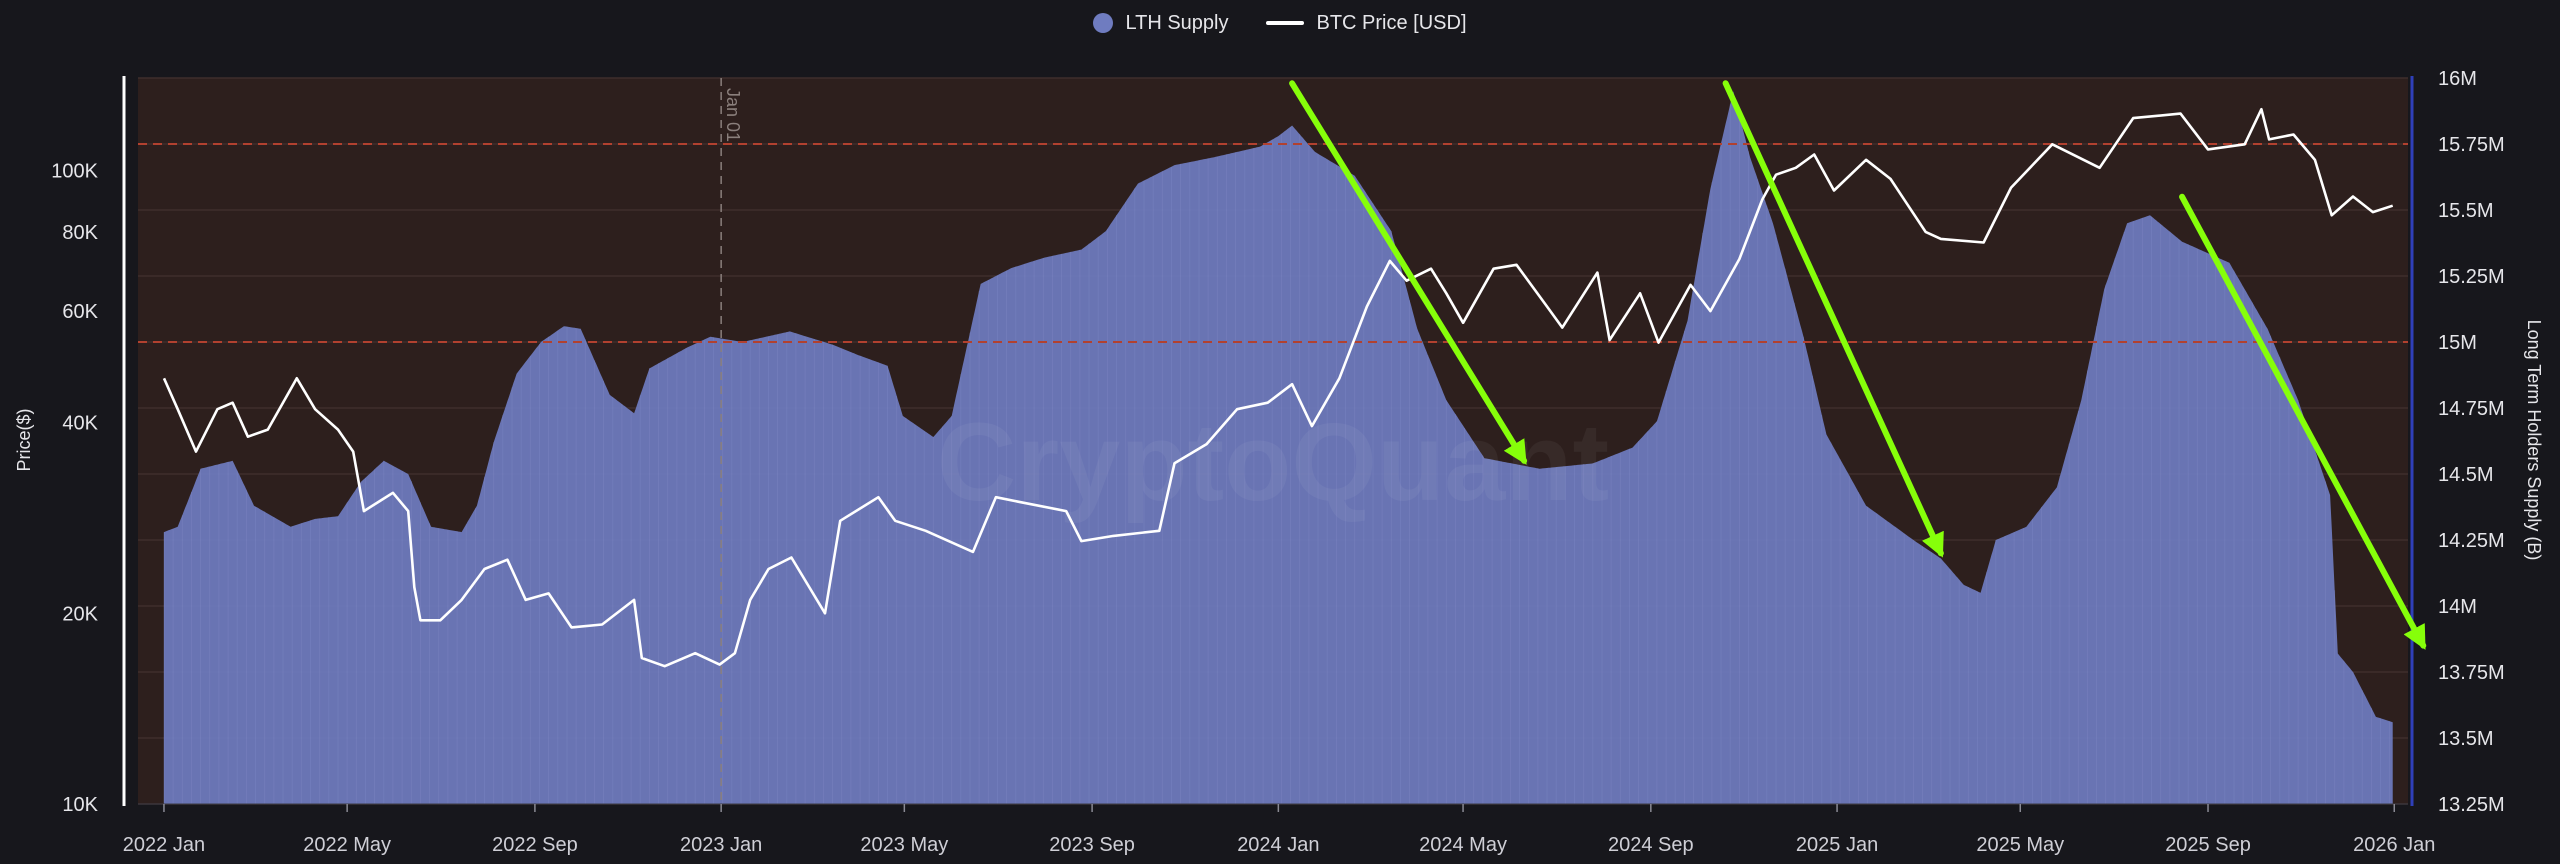 The height and width of the screenshot is (864, 2560). What do you see at coordinates (80, 614) in the screenshot?
I see `y-left-tick-label: 20K` at bounding box center [80, 614].